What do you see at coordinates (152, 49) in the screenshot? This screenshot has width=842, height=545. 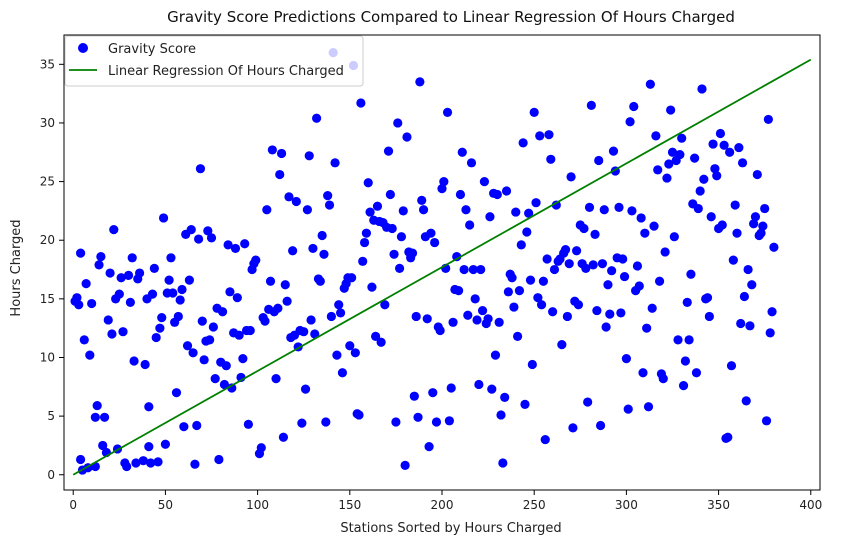 I see `legend-entry-gravity-score: Gravity Score` at bounding box center [152, 49].